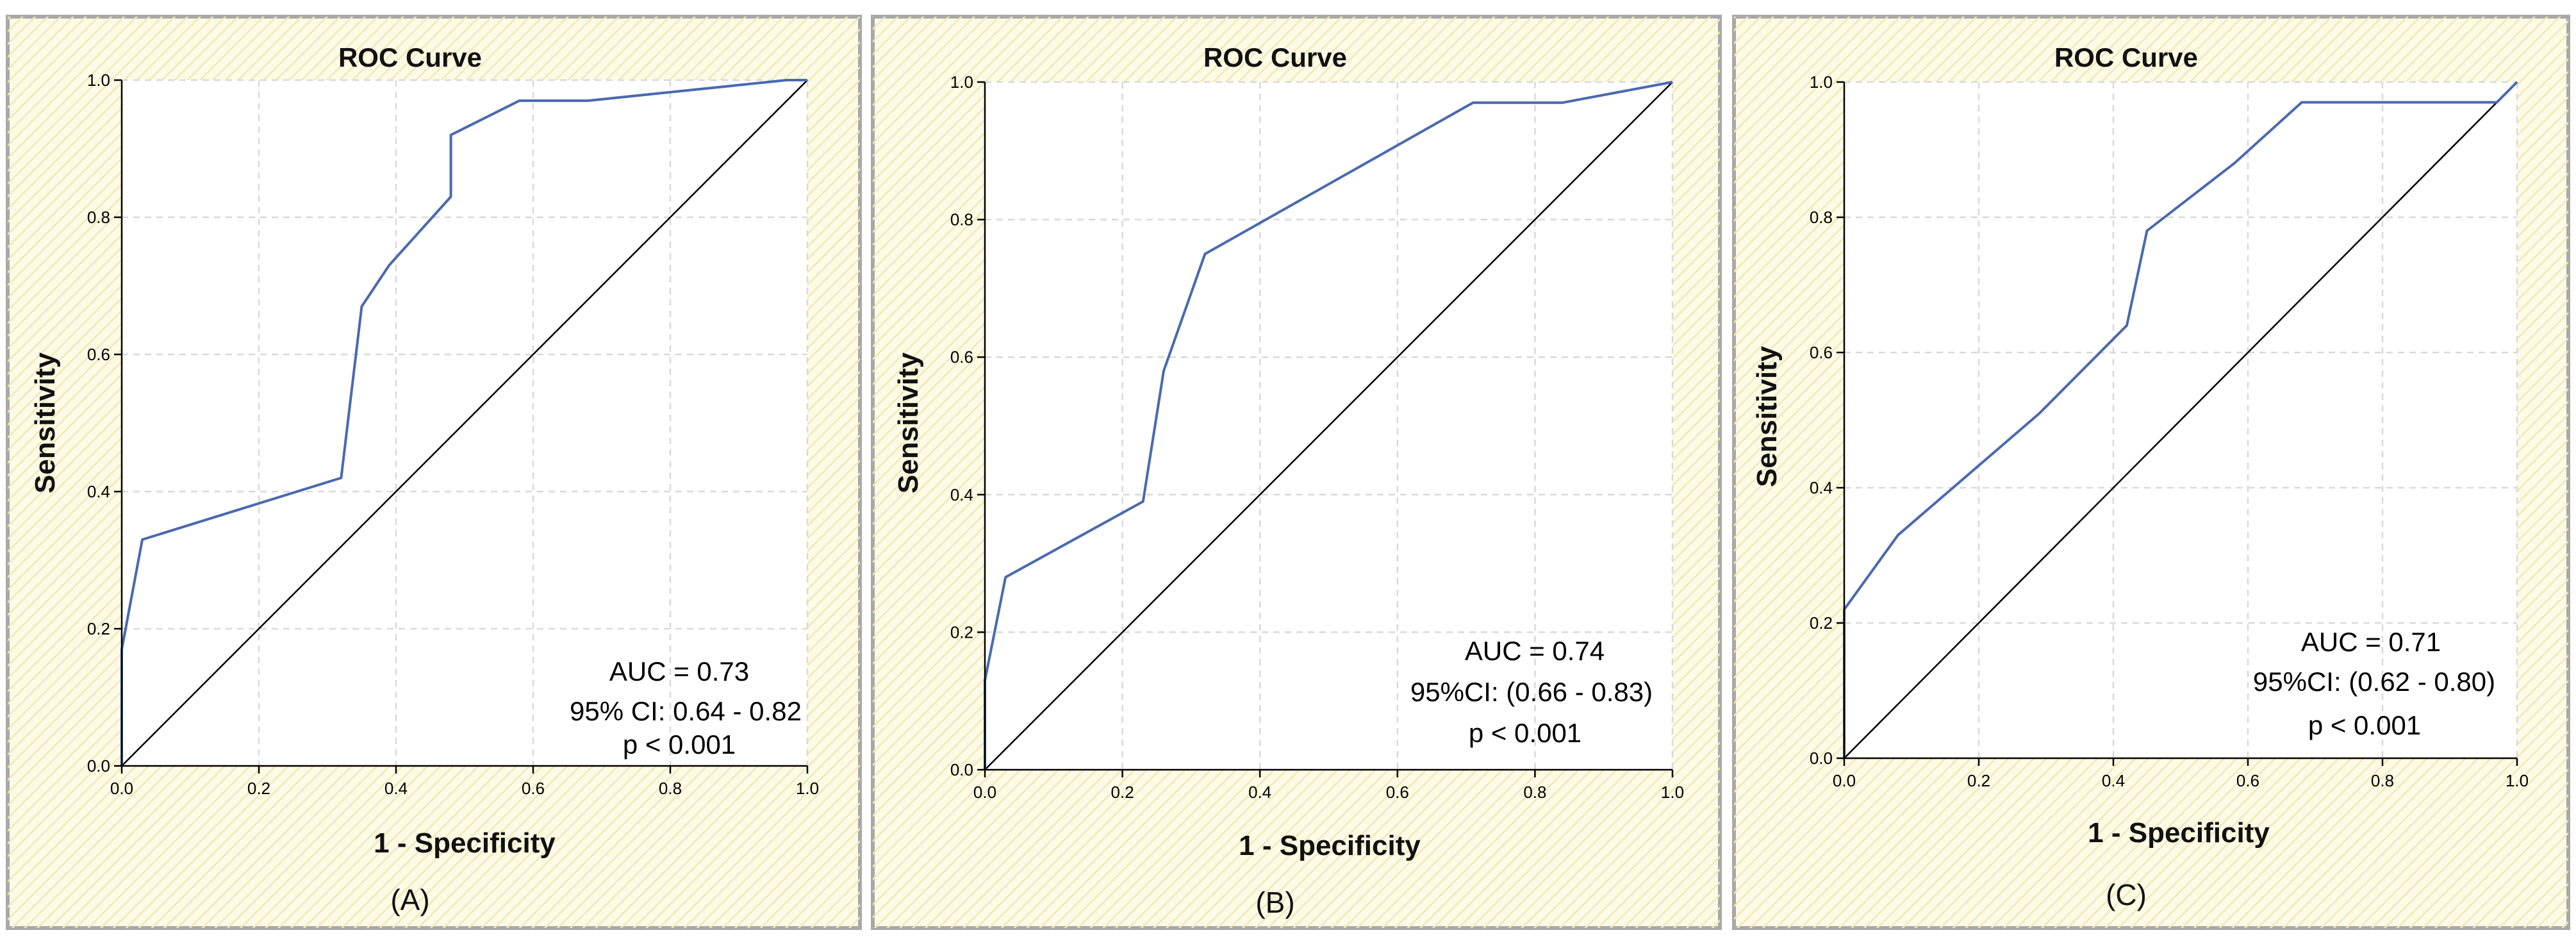  I want to click on ci-annotation: 95% CI: 0.64 - 0.82, so click(686, 711).